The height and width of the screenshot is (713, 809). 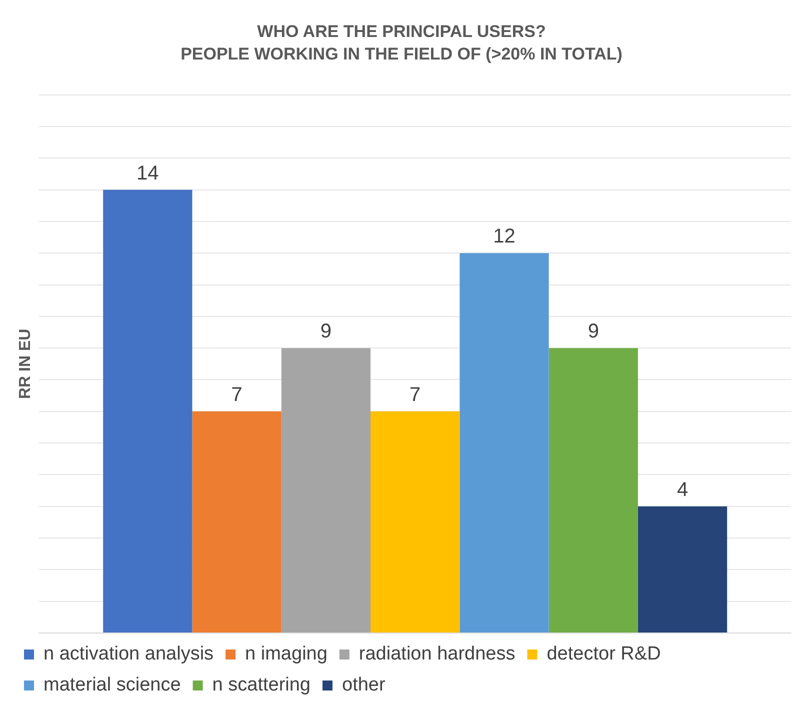 What do you see at coordinates (129, 654) in the screenshot?
I see `legend-label: n activation analysis` at bounding box center [129, 654].